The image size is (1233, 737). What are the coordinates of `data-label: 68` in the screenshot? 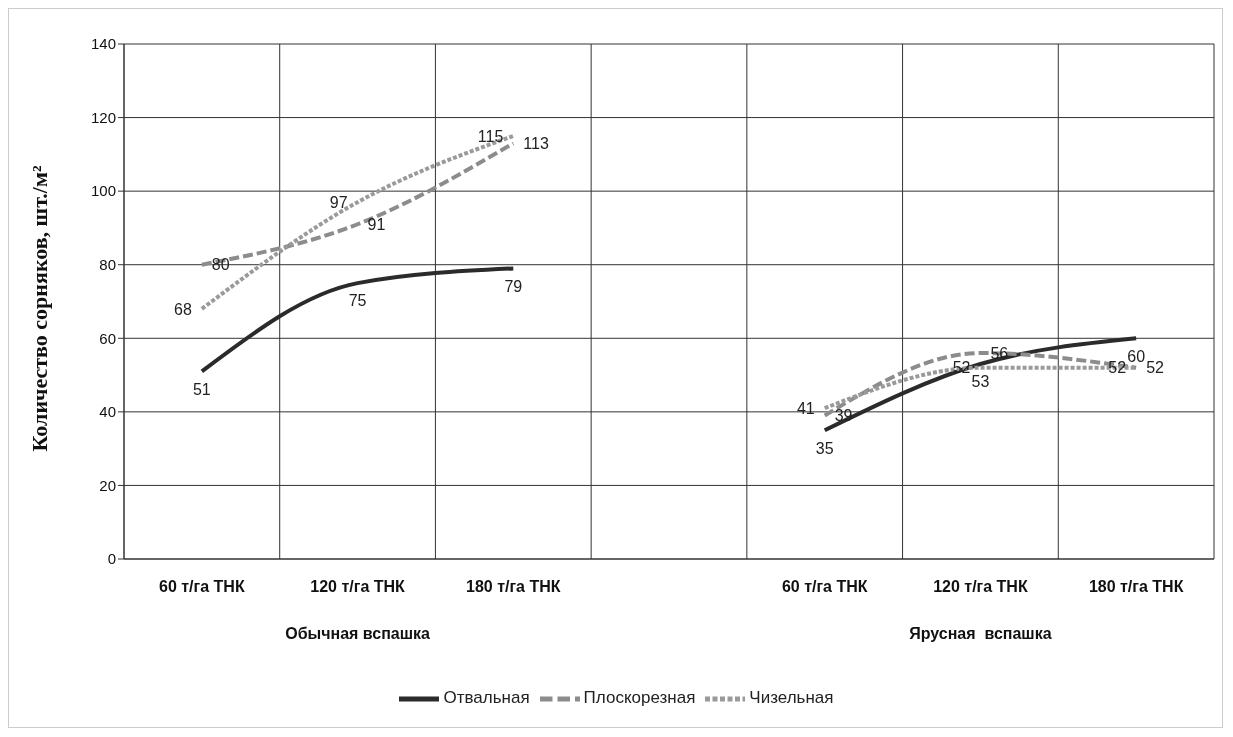 It's located at (183, 309).